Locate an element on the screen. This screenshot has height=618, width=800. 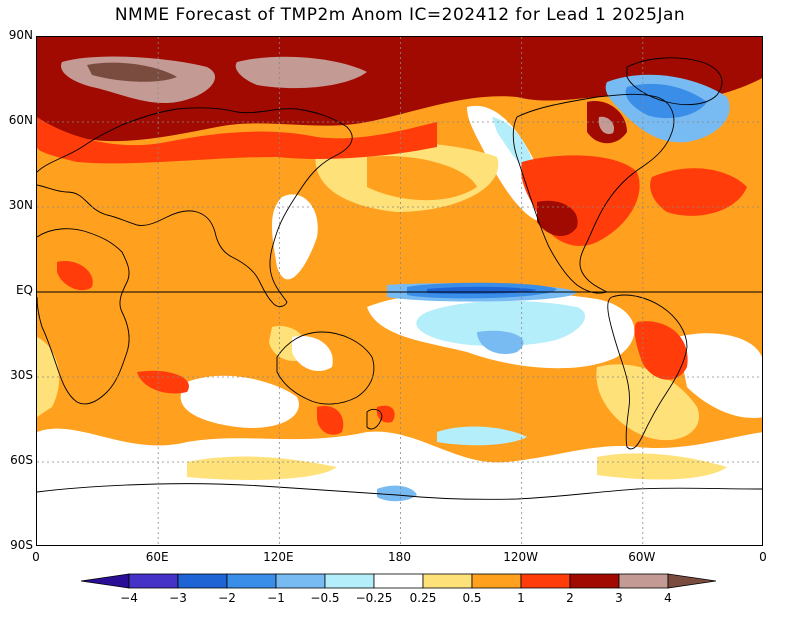
colorbar-tick-label: 2 is located at coordinates (570, 598).